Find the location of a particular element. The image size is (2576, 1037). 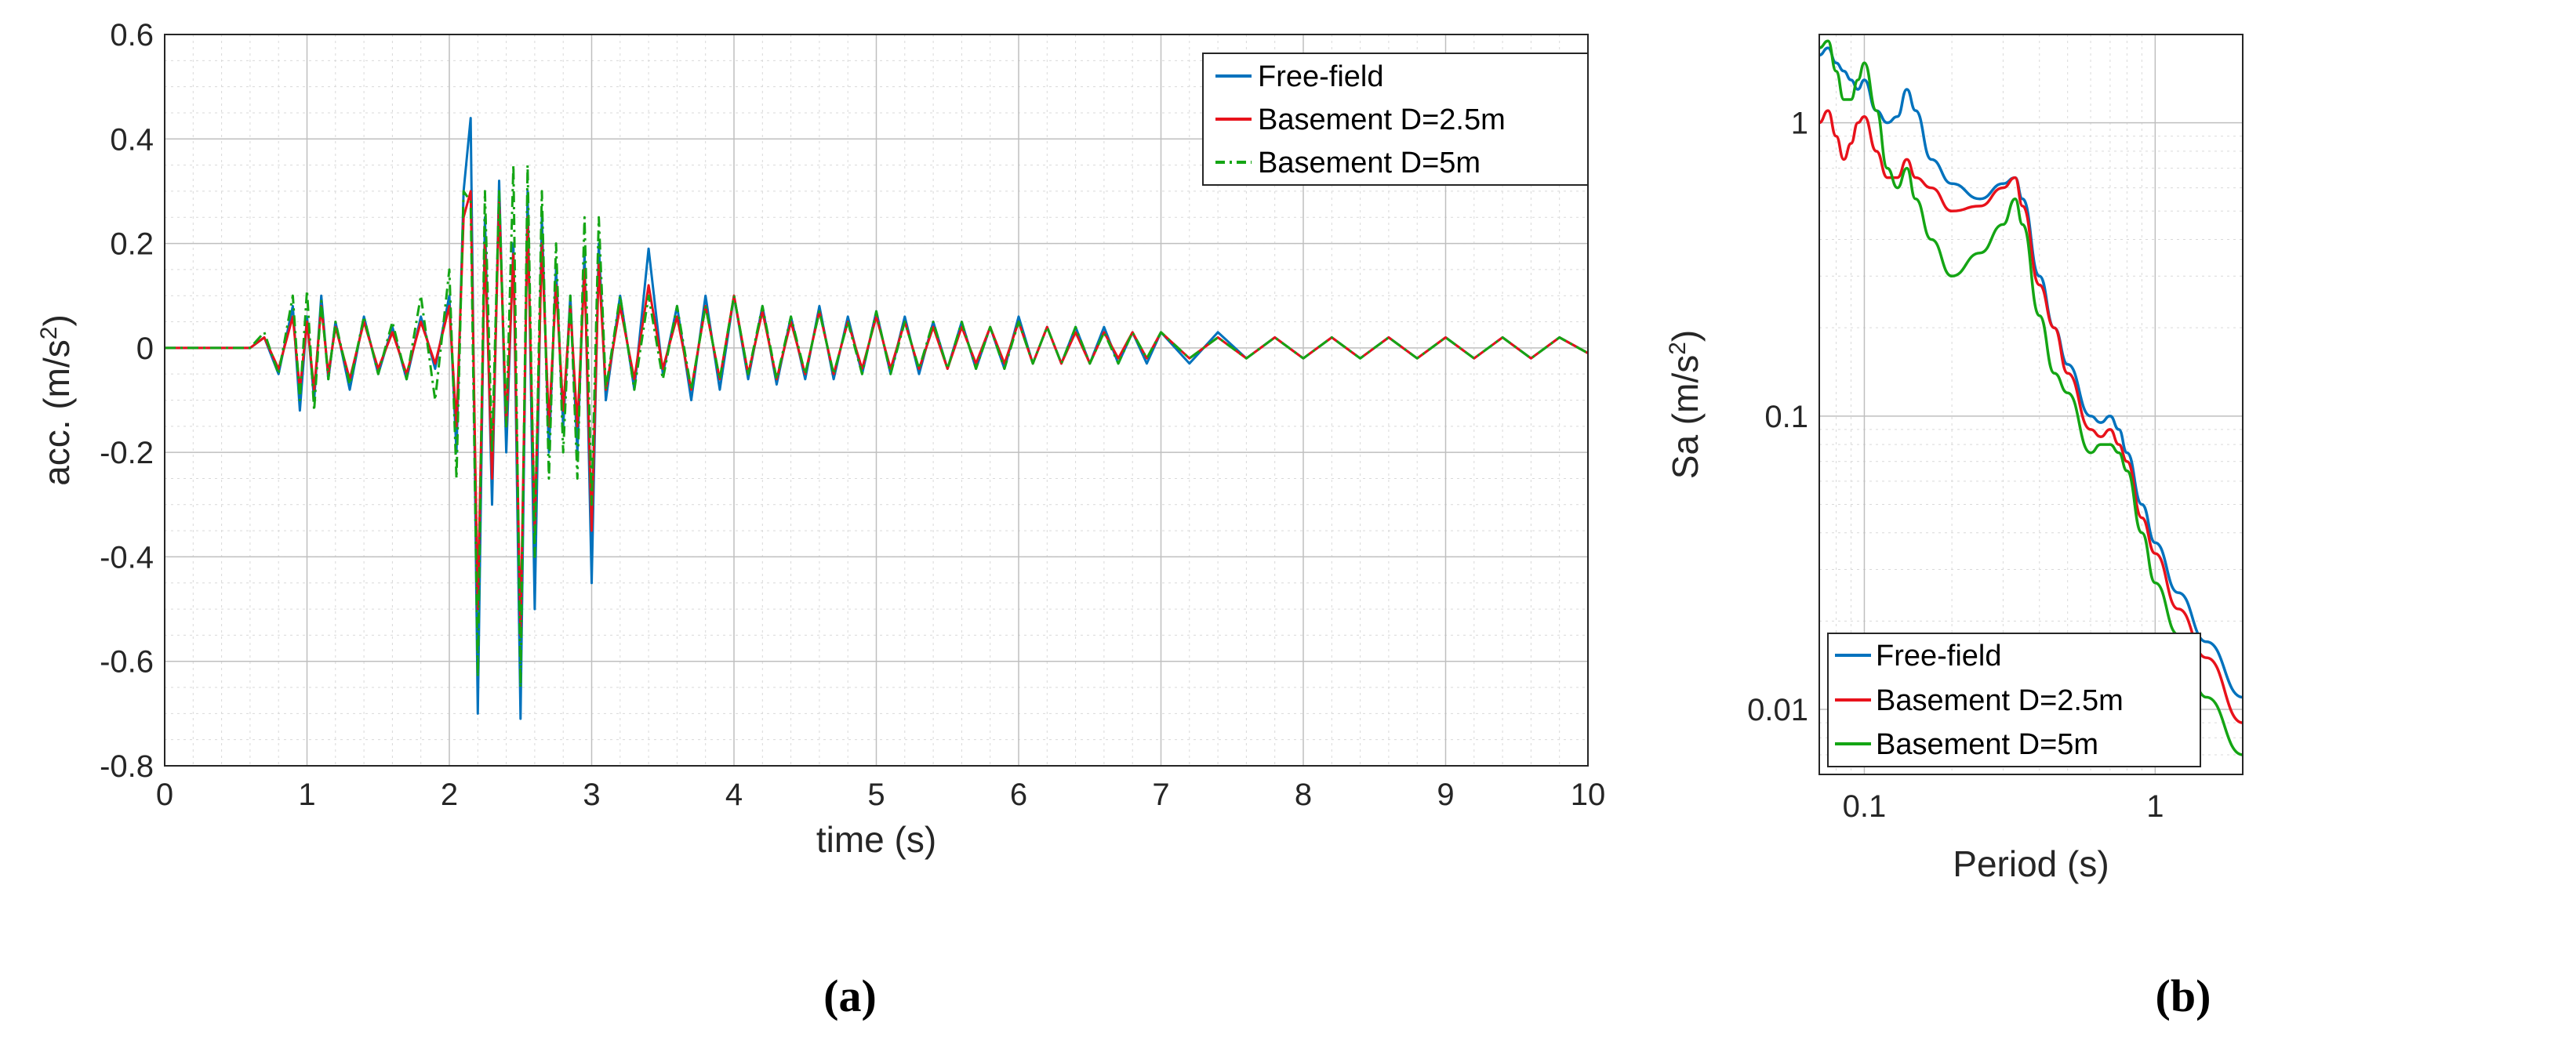

chart-b-legend-label-basement-5m: Basement D=5m is located at coordinates (1987, 745).